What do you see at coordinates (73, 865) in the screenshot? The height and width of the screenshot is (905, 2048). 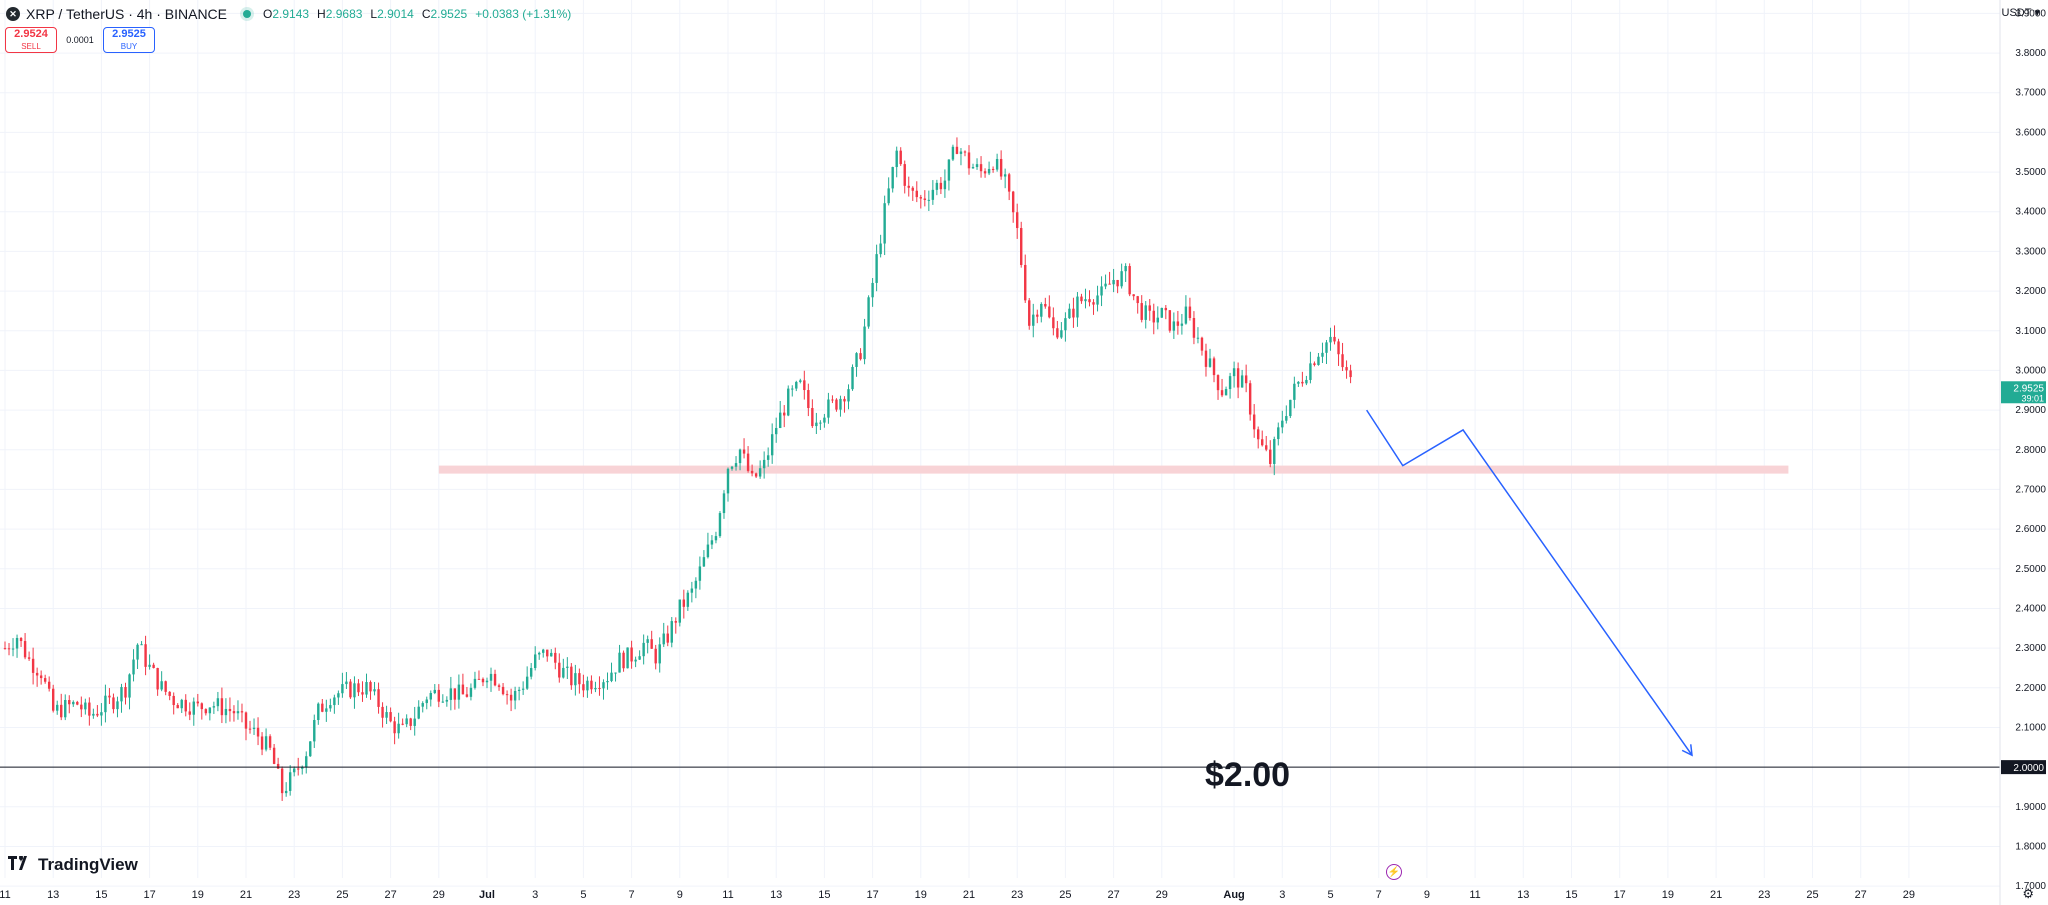 I see `tradingview-brand: TradingView` at bounding box center [73, 865].